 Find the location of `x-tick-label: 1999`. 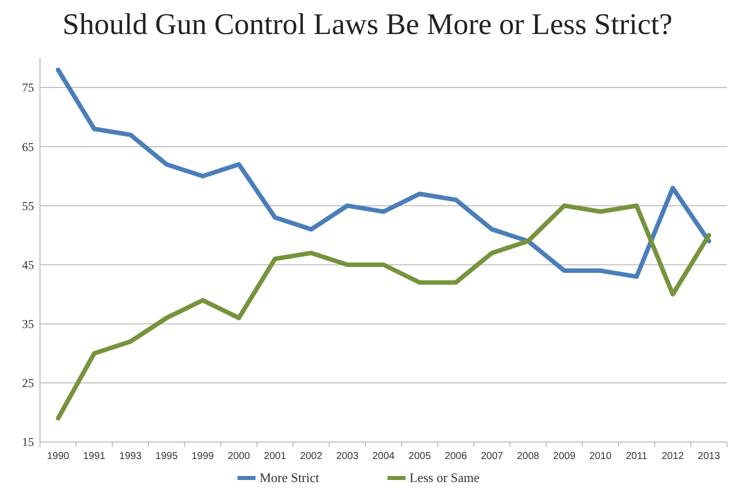

x-tick-label: 1999 is located at coordinates (203, 456).